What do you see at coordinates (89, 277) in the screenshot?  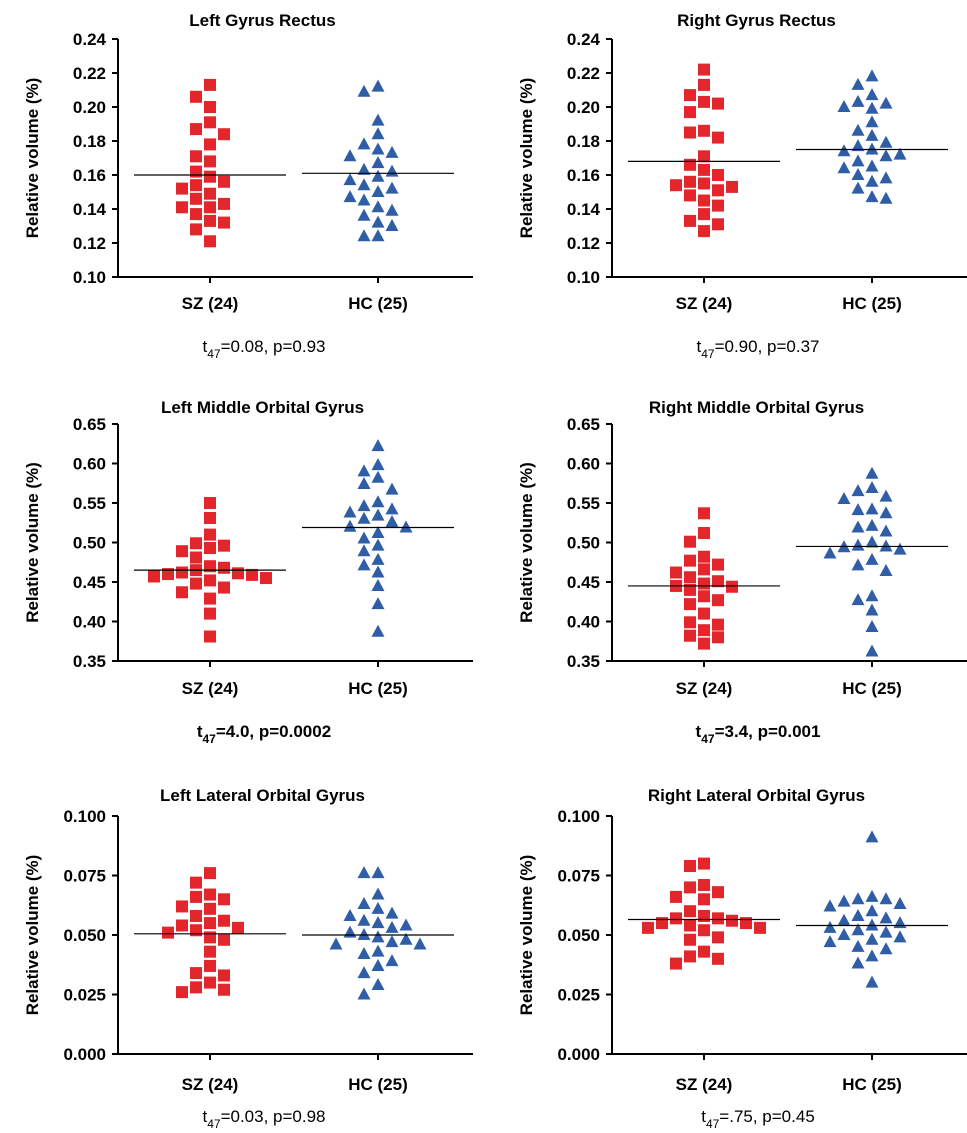 I see `y-tick-label: 0.10` at bounding box center [89, 277].